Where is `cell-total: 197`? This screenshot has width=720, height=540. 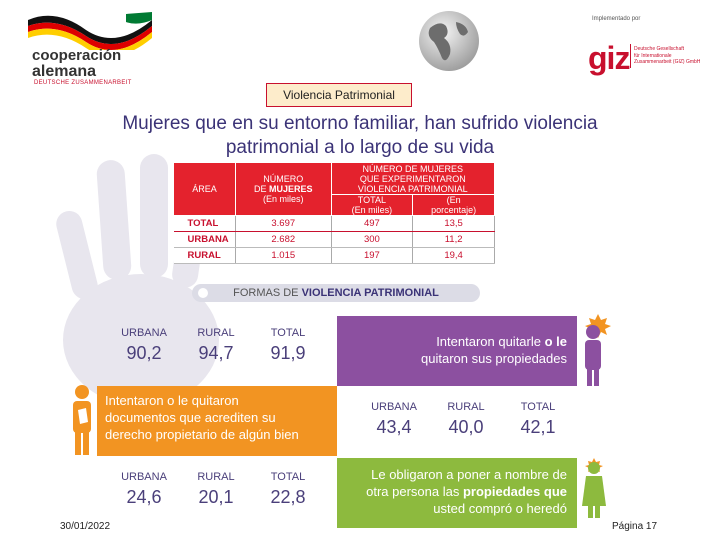
cell-total: 197 is located at coordinates (372, 255).